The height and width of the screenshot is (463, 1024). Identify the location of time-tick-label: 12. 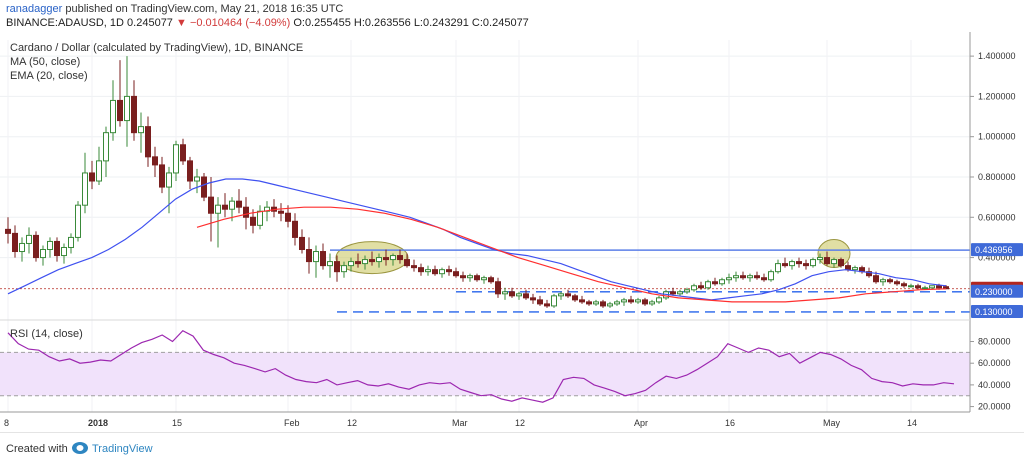
(520, 423).